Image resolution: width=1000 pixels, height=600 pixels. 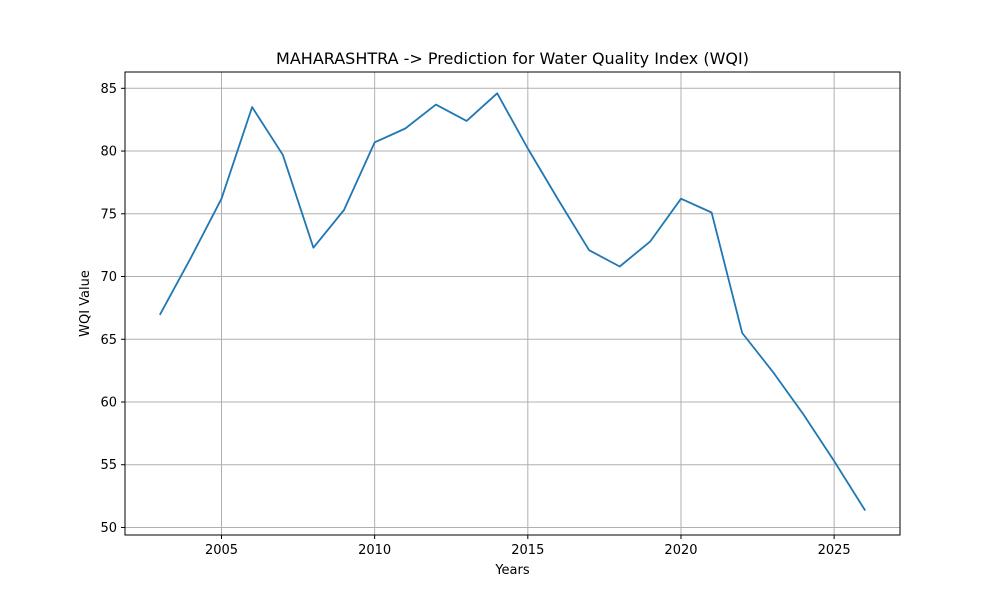 I want to click on y-tick-label: 55, so click(x=108, y=465).